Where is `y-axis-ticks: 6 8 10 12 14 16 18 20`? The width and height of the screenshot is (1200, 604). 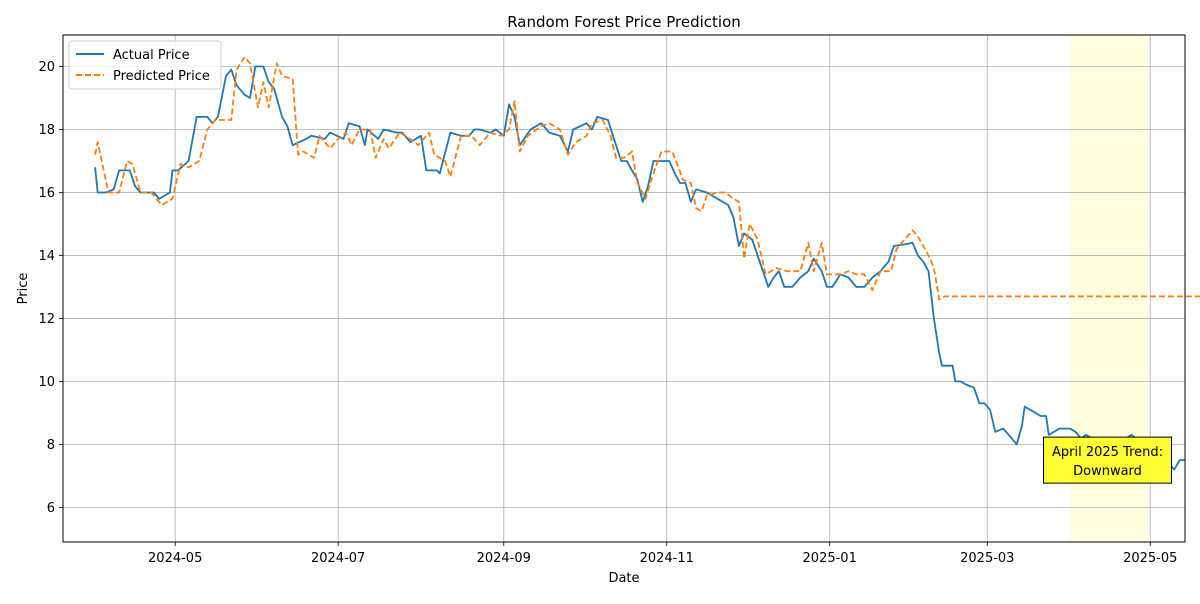 y-axis-ticks: 6 8 10 12 14 16 18 20 is located at coordinates (50, 288).